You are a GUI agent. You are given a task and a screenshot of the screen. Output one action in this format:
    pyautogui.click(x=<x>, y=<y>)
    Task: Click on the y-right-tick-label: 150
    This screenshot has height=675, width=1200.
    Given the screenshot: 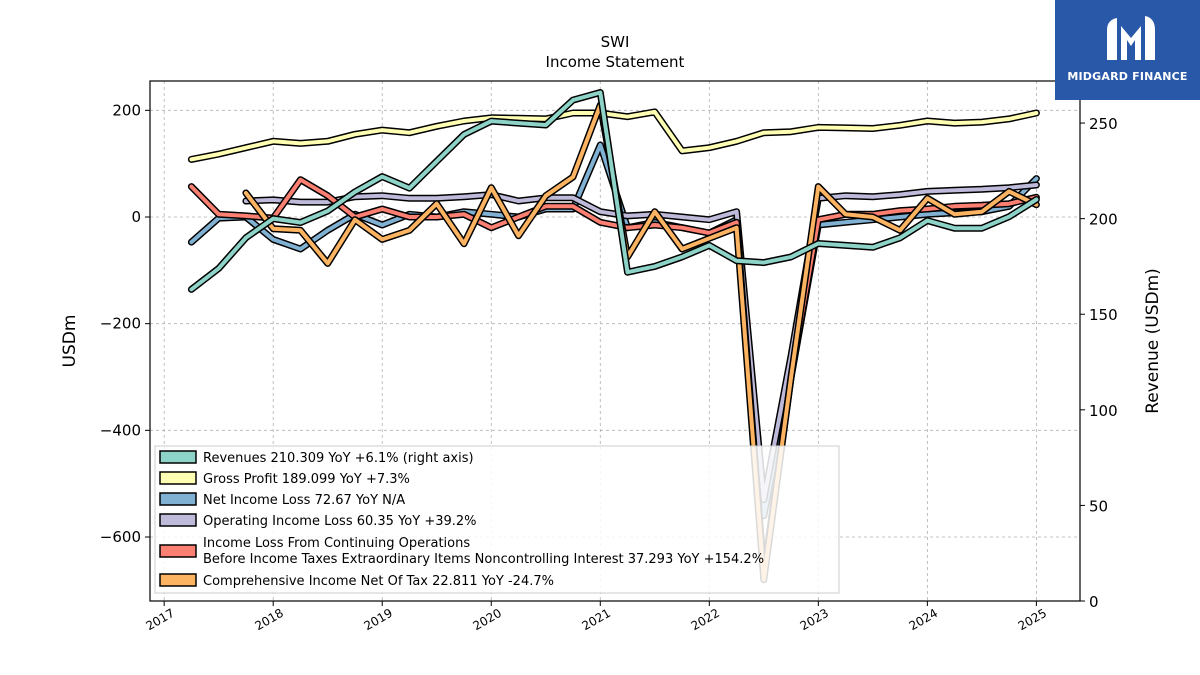 What is the action you would take?
    pyautogui.click(x=1103, y=315)
    